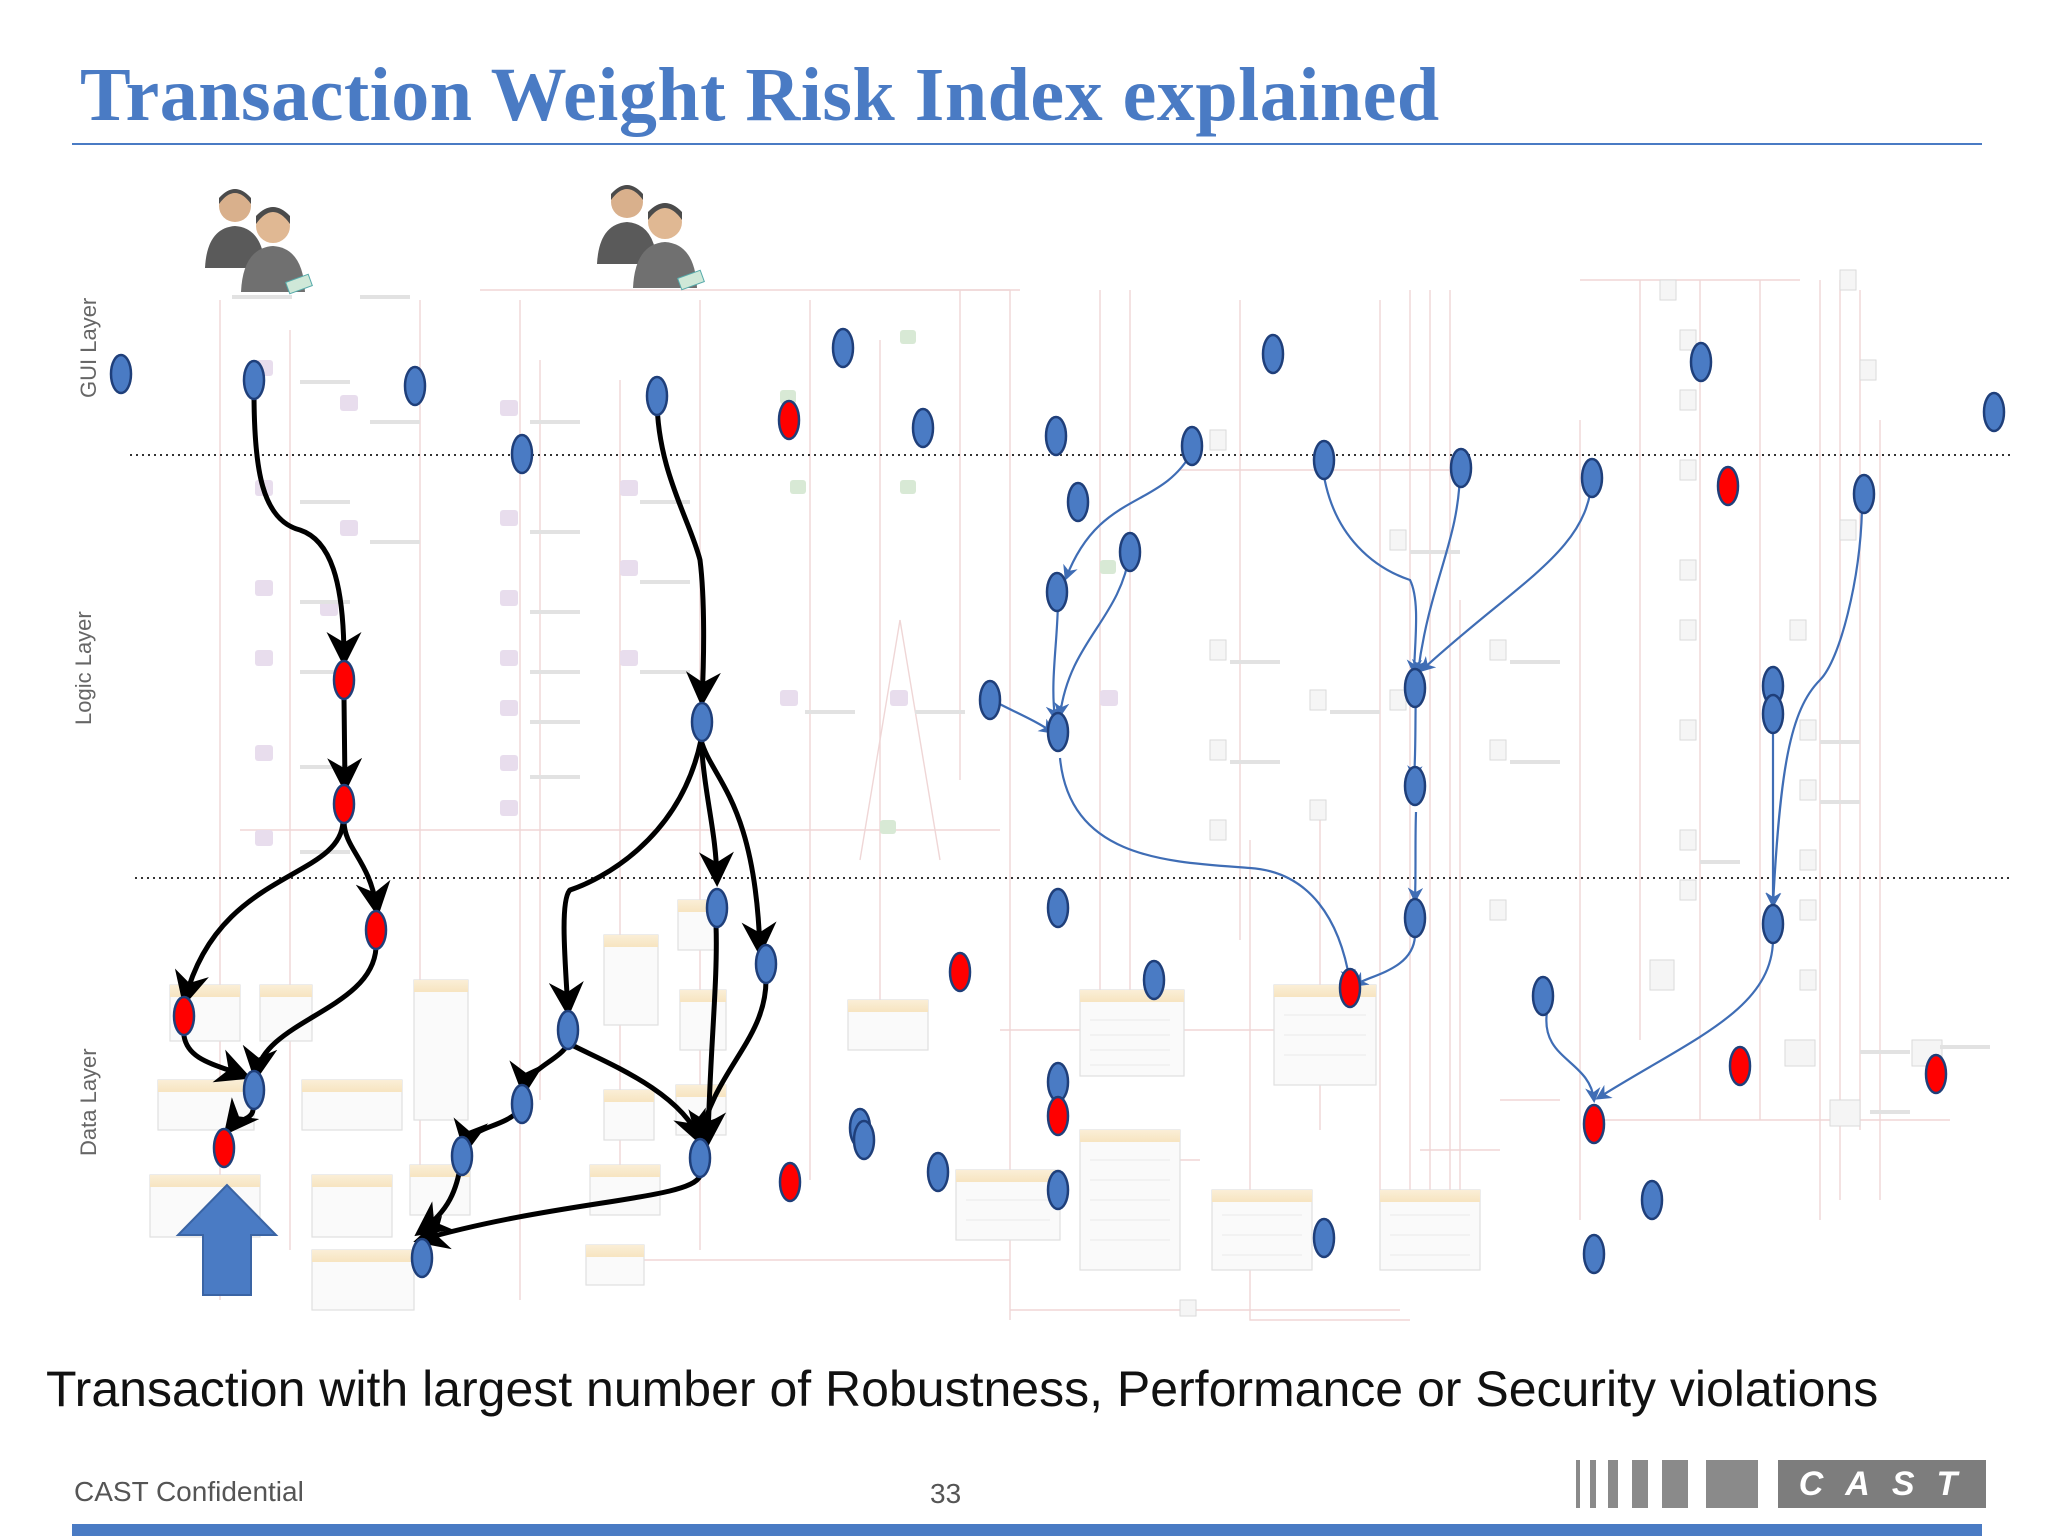 The image size is (2048, 1536). What do you see at coordinates (946, 1493) in the screenshot?
I see `page-number: 33` at bounding box center [946, 1493].